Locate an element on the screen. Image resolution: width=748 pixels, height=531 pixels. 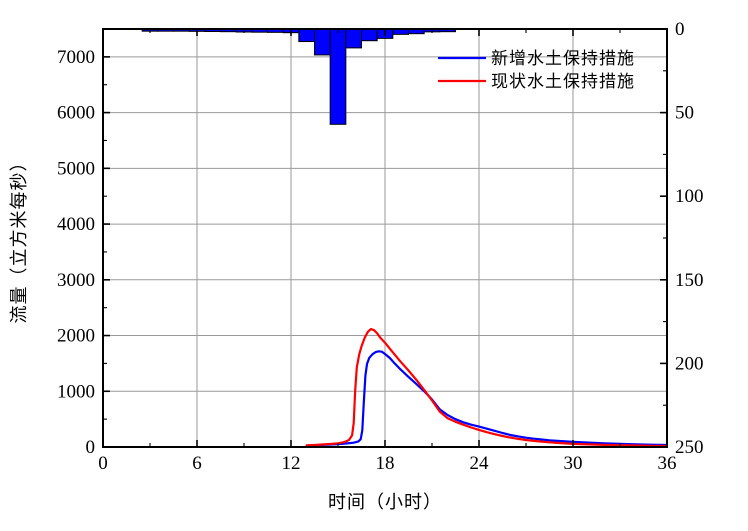
x-tick-label: 24 is located at coordinates (480, 463).